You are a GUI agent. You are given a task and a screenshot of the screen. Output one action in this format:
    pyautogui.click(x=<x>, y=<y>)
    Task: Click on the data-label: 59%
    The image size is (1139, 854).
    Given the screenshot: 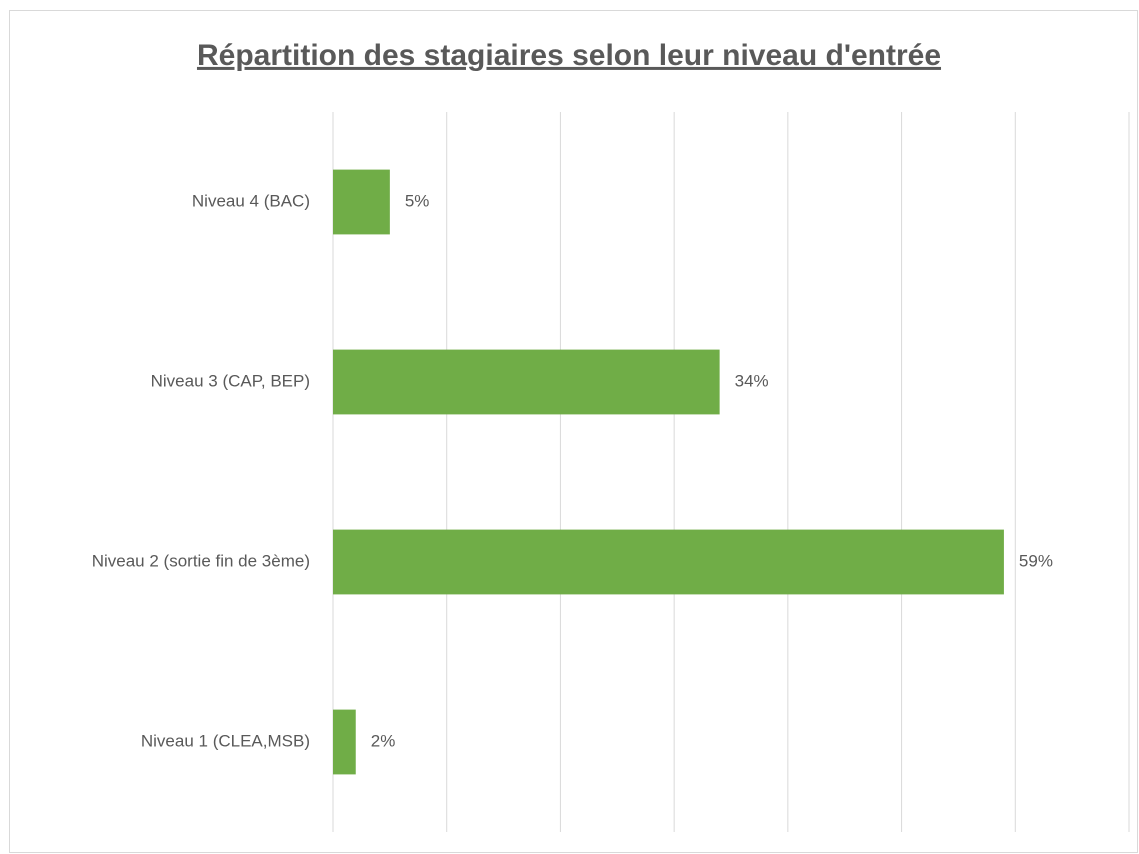 What is the action you would take?
    pyautogui.click(x=1036, y=560)
    